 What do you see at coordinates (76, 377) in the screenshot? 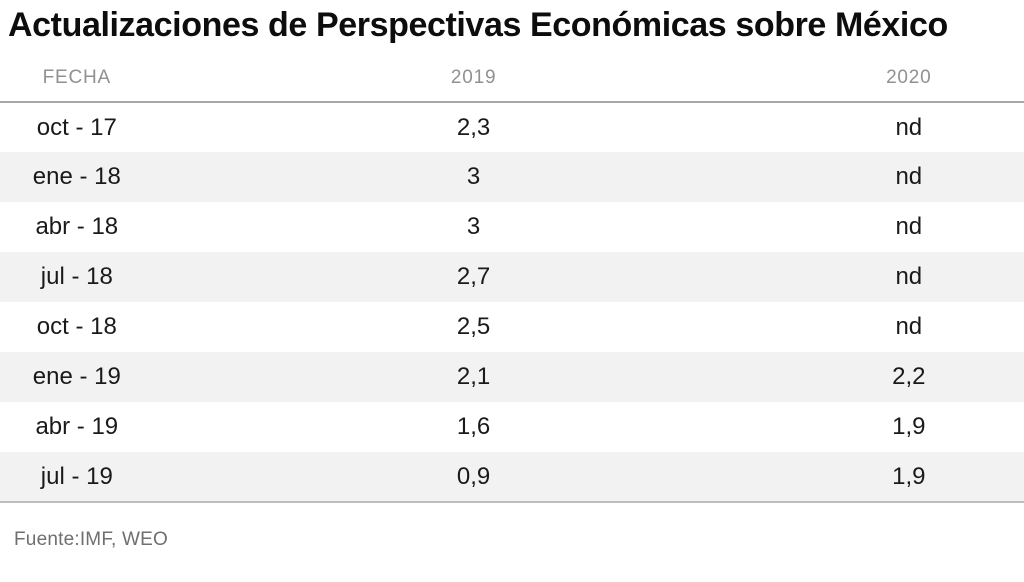
I see `table-cell: ene - 19` at bounding box center [76, 377].